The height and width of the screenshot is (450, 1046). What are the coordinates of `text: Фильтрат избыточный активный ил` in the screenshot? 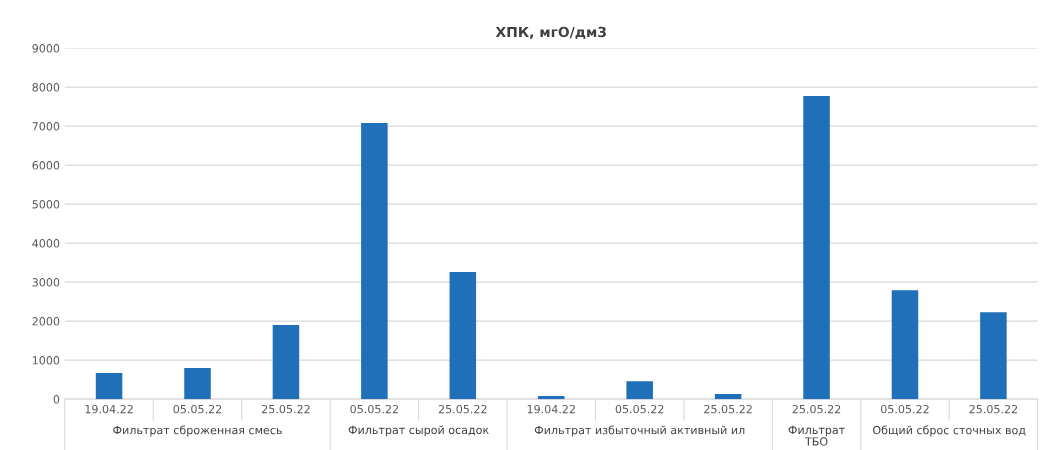 It's located at (639, 431).